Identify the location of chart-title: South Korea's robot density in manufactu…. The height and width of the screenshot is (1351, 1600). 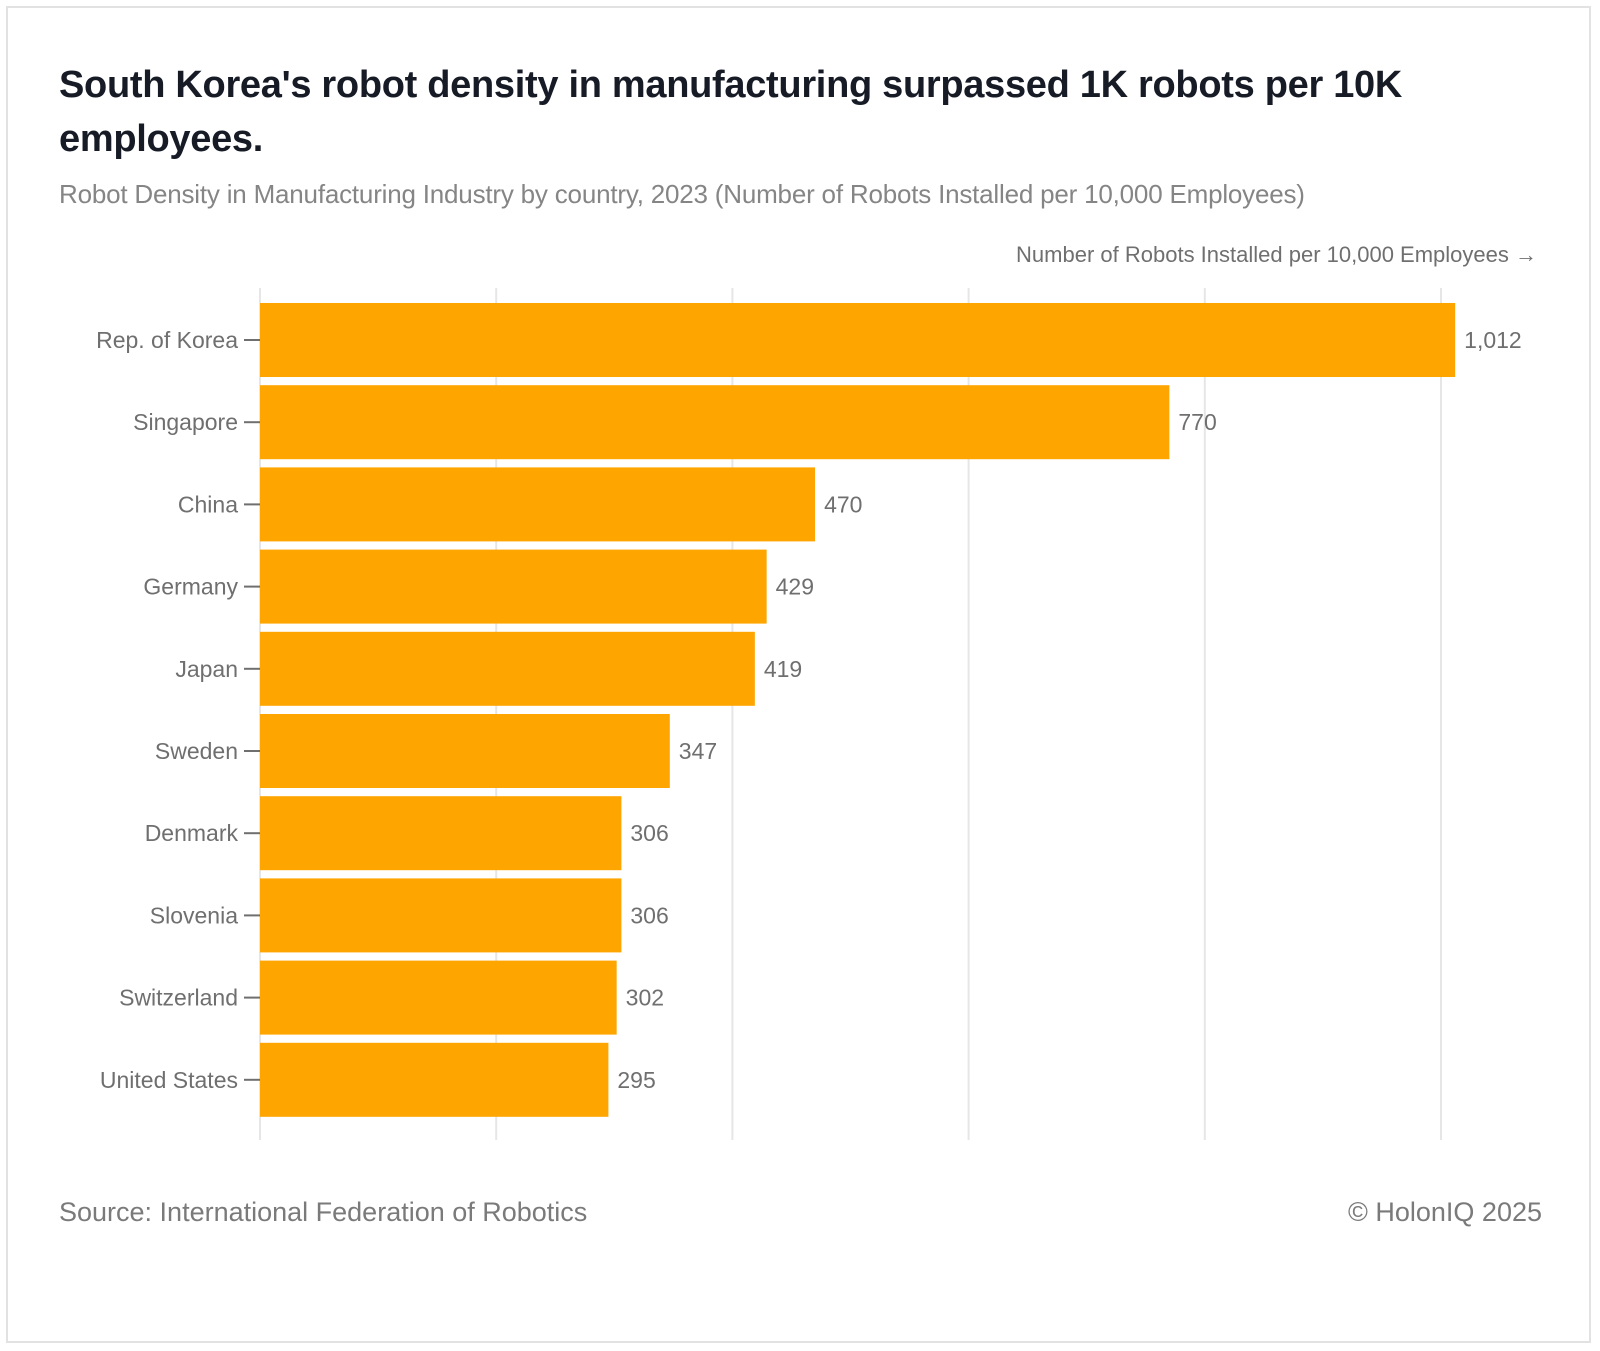
(731, 112).